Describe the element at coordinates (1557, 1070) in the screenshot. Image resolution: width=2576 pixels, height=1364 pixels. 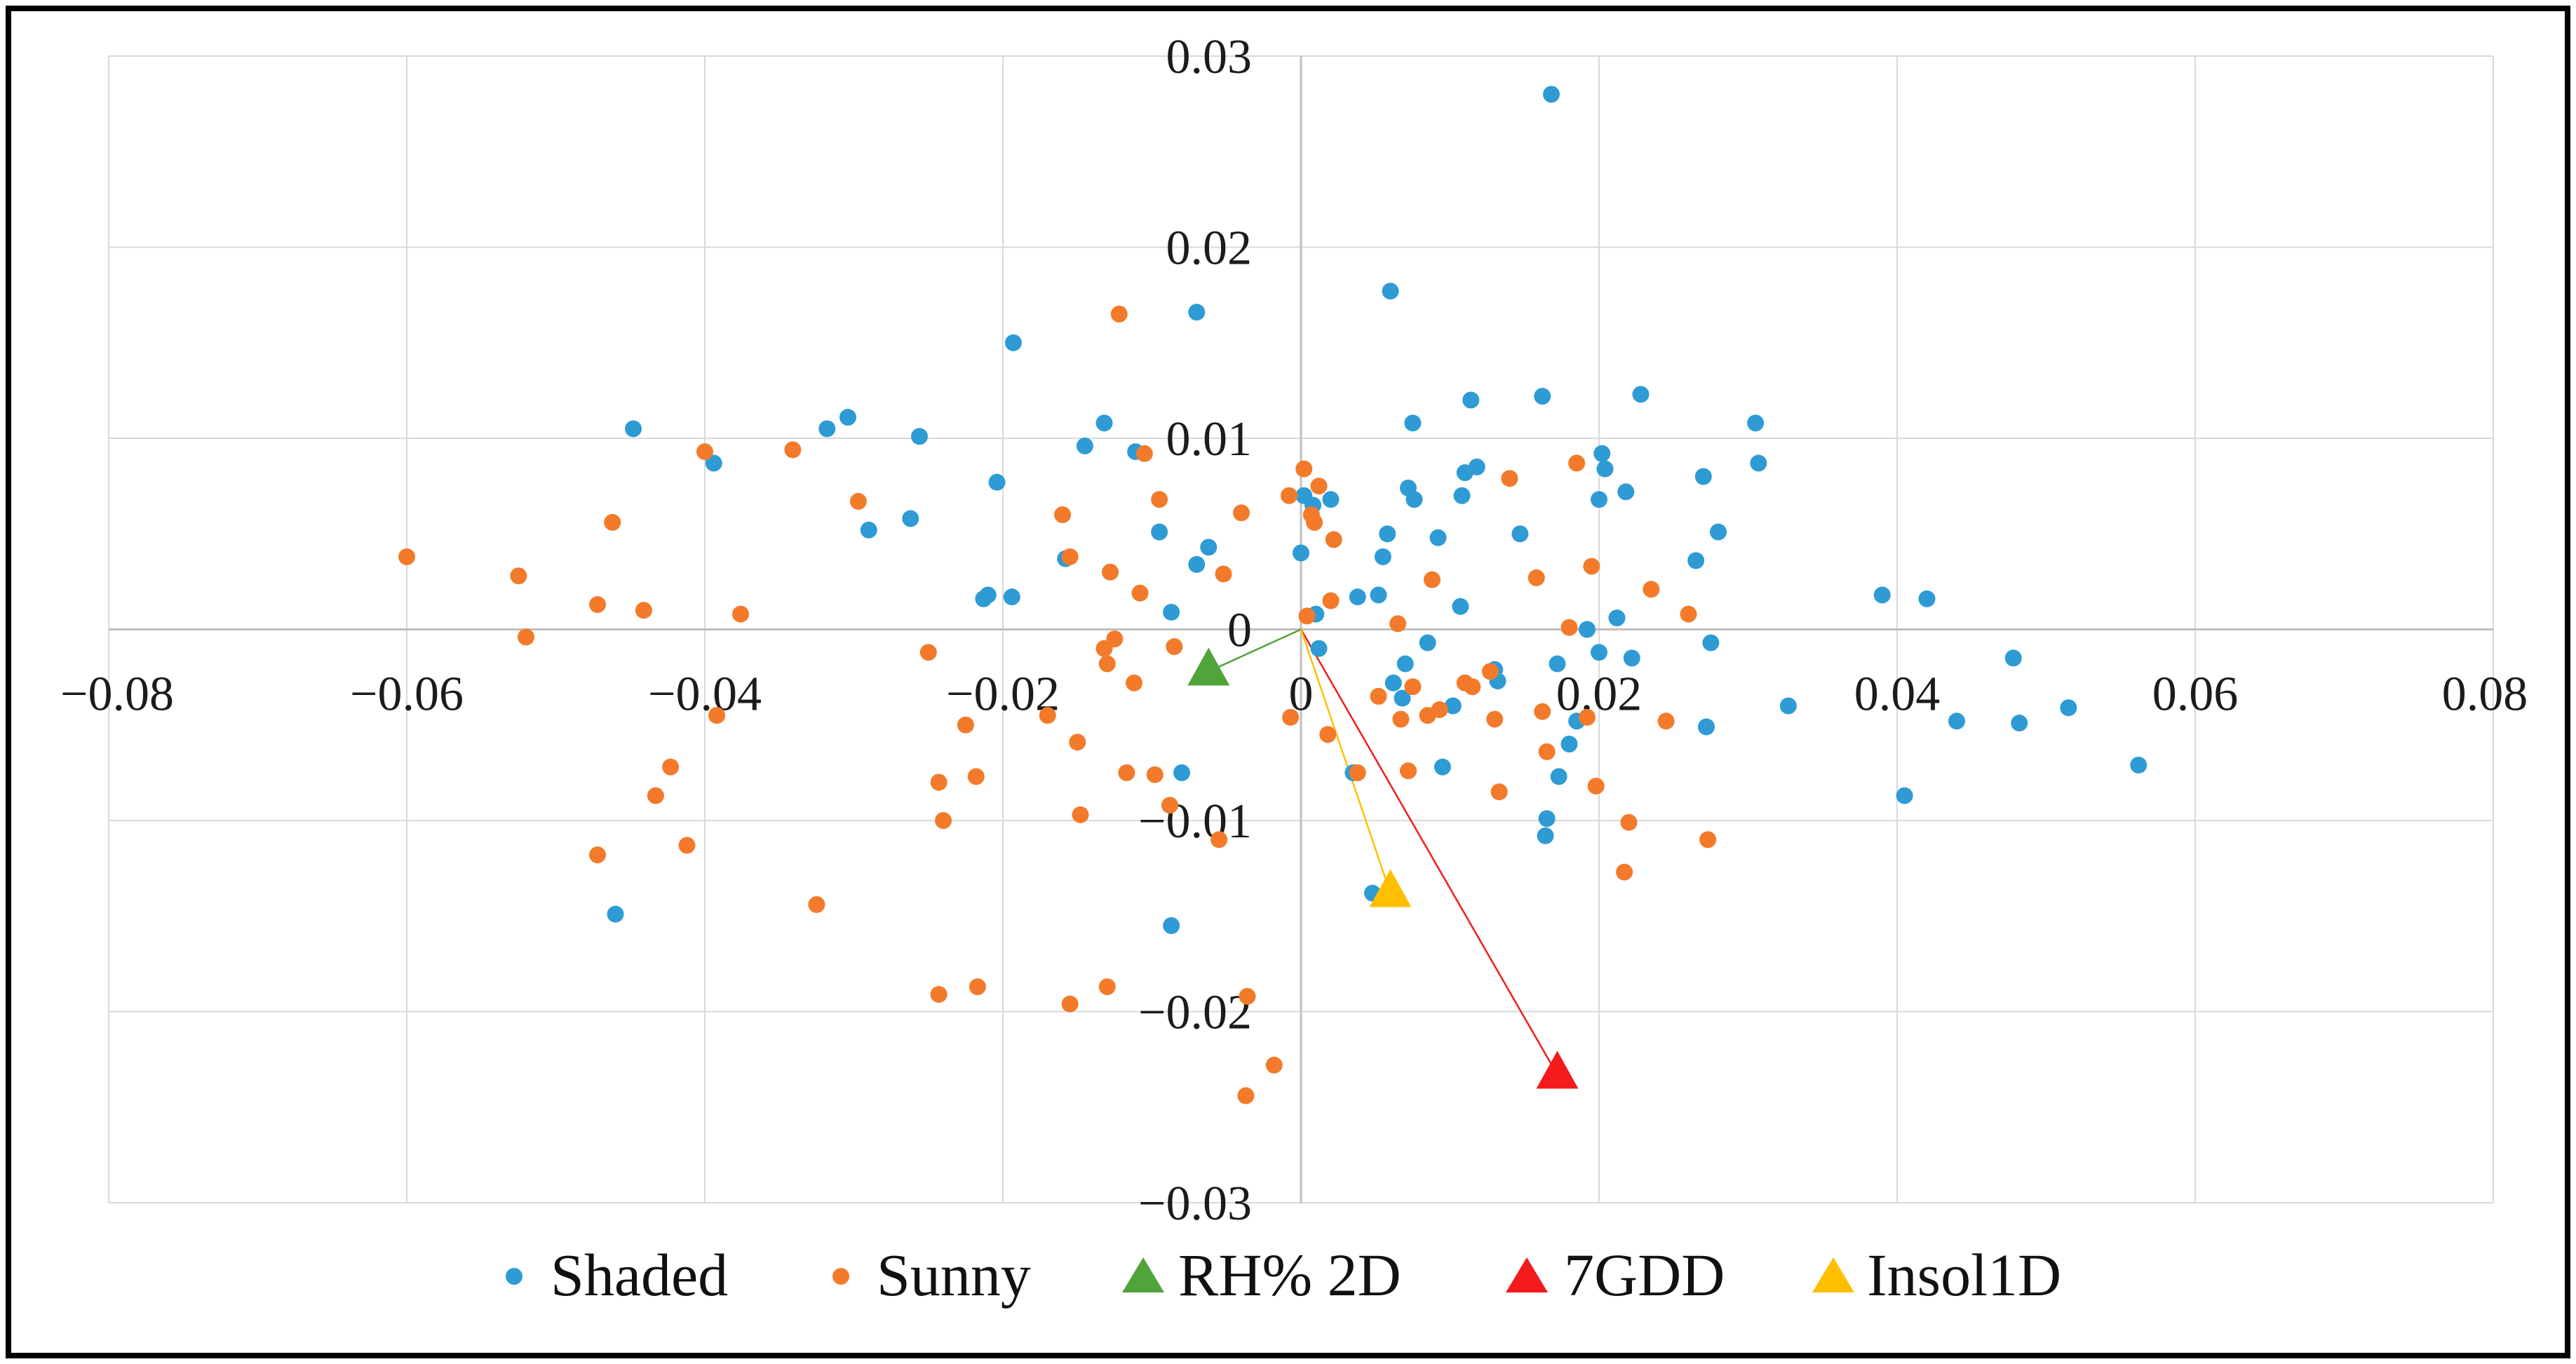
I see `vector-arrowhead-gdd` at that location.